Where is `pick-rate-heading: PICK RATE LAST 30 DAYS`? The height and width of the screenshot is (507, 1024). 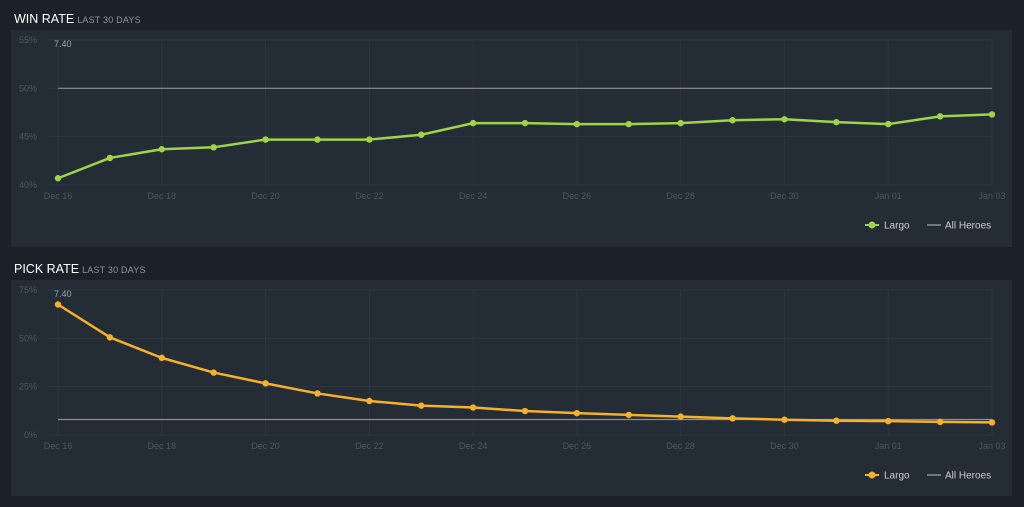
pick-rate-heading: PICK RATE LAST 30 DAYS is located at coordinates (80, 269).